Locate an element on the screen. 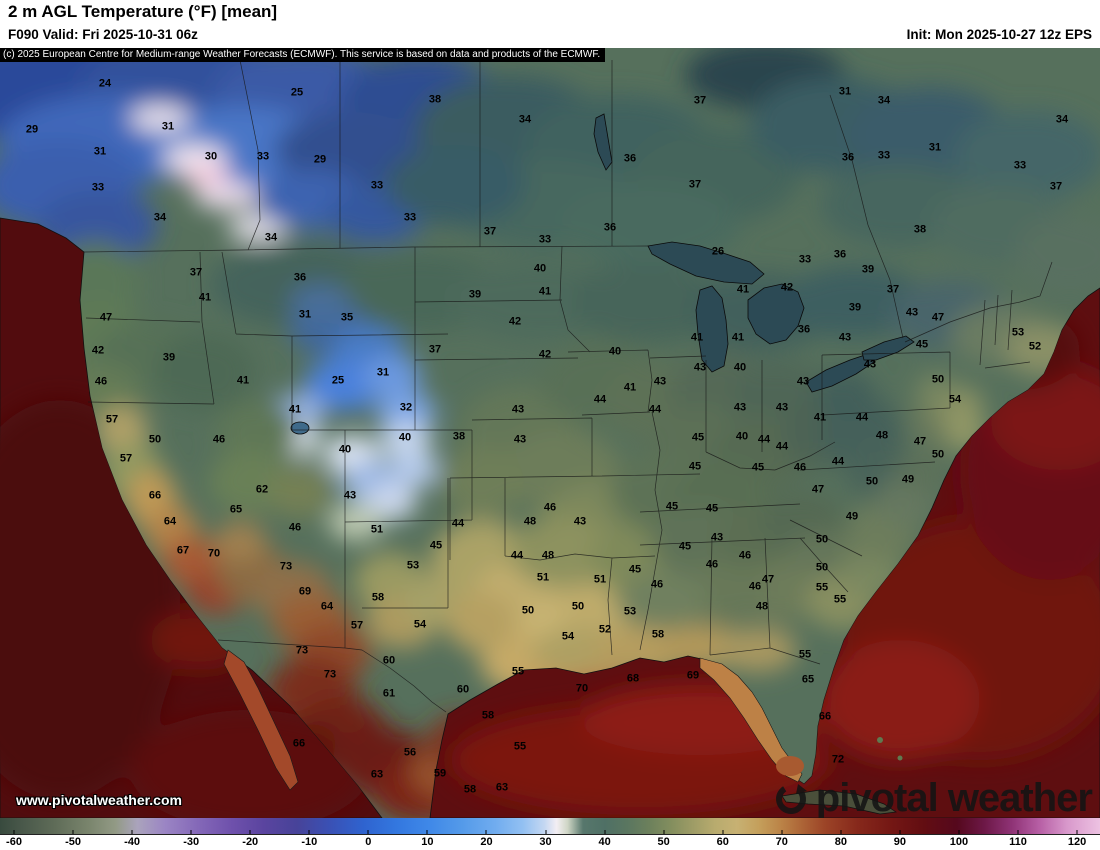 The image size is (1100, 850). watermark: pivotal weather is located at coordinates (933, 798).